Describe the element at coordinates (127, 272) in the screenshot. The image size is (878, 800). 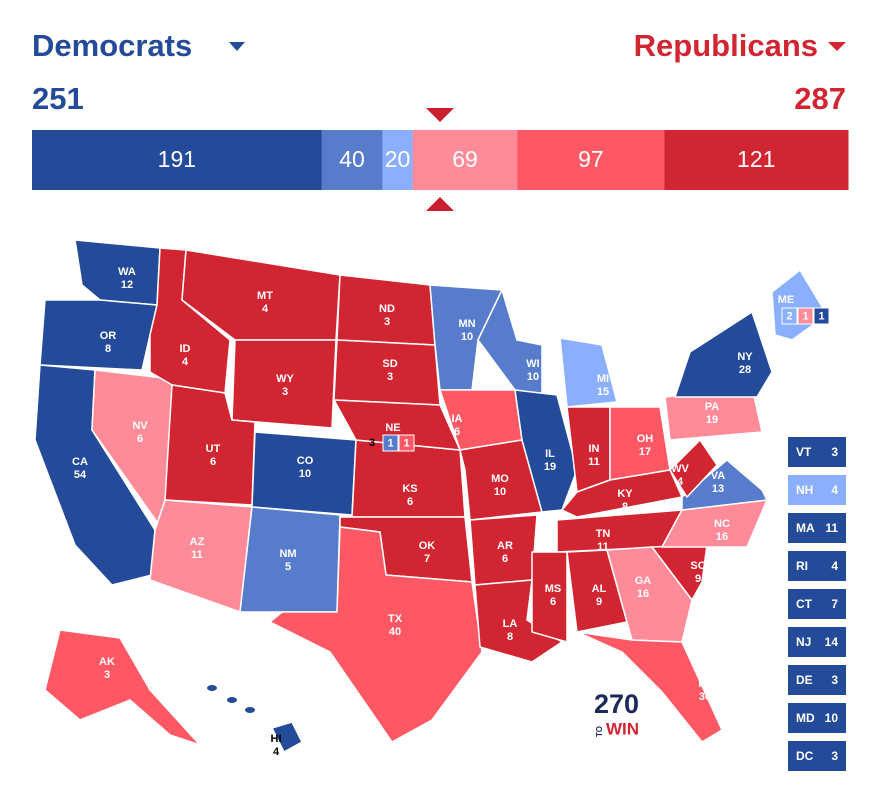
I see `state-abbr: WA` at that location.